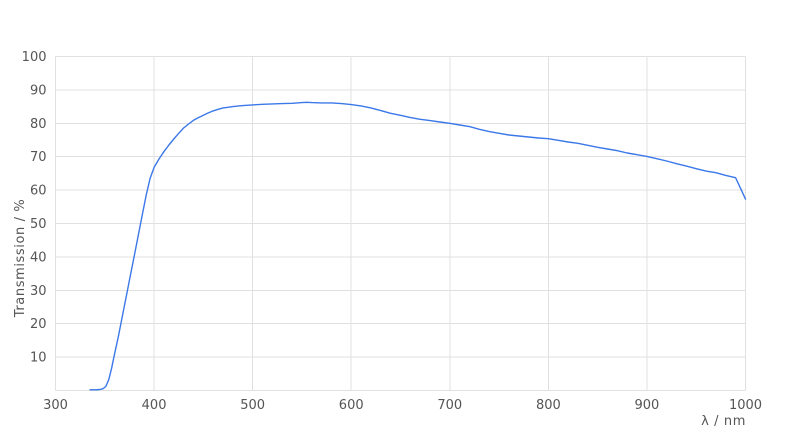  What do you see at coordinates (351, 405) in the screenshot?
I see `x-tick-label: 600` at bounding box center [351, 405].